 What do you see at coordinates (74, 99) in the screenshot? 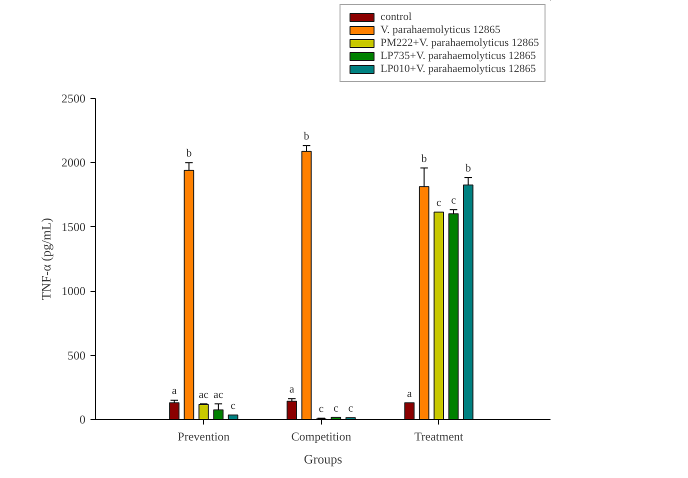
I see `y-tick-label: 2500` at bounding box center [74, 99].